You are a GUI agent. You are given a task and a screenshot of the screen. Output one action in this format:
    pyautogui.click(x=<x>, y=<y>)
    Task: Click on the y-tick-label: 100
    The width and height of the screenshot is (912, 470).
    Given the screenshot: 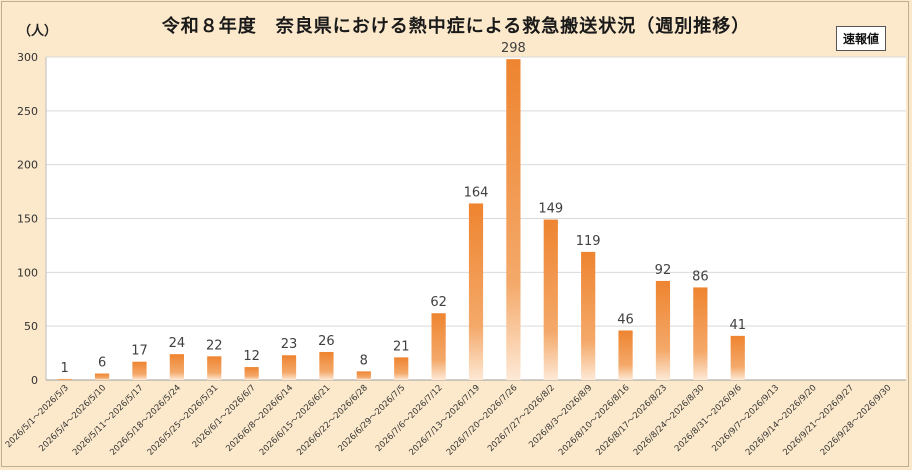 What is the action you would take?
    pyautogui.click(x=27, y=272)
    